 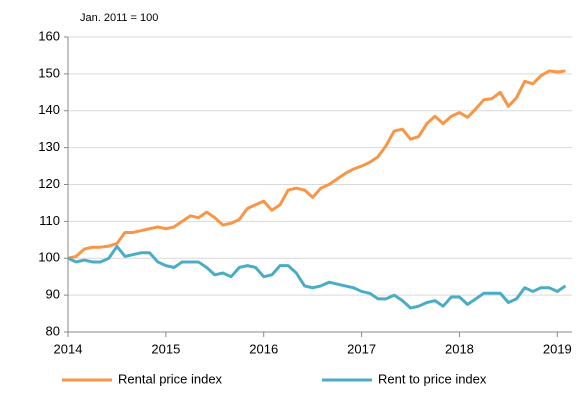 I want to click on line-series, so click(x=317, y=277).